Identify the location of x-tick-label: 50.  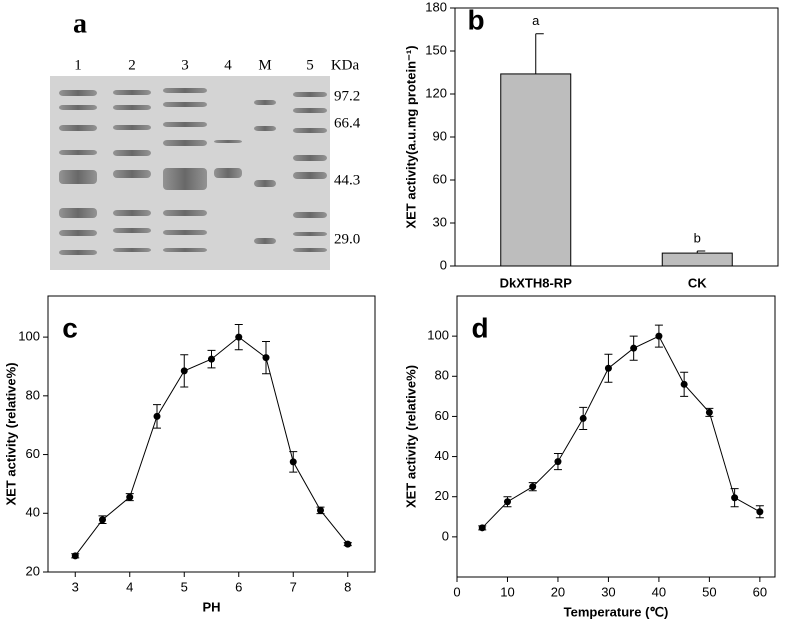
(709, 591).